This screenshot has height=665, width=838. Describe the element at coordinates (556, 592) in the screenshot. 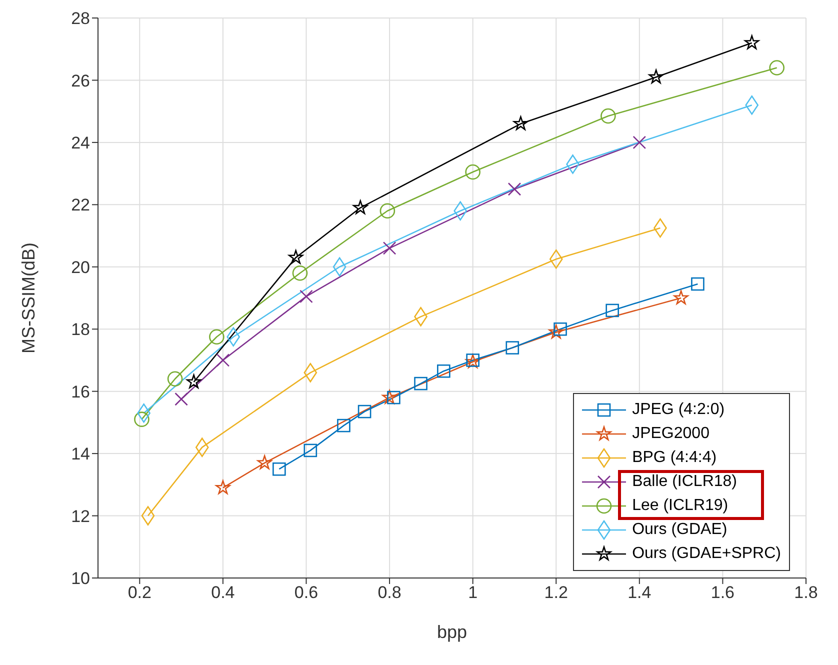

I see `x-tick-label: 1.2` at that location.